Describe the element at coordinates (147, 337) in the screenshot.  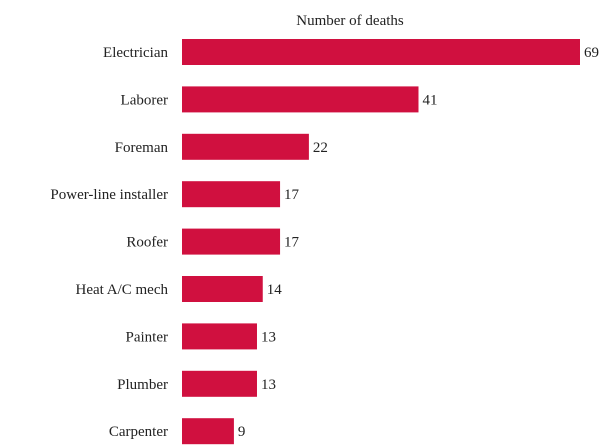
I see `category-label: Painter` at that location.